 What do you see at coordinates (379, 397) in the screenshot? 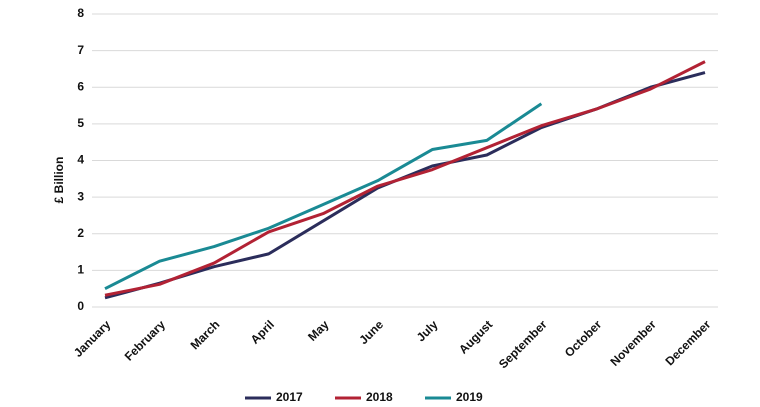
I see `legend-label: 2018` at bounding box center [379, 397].